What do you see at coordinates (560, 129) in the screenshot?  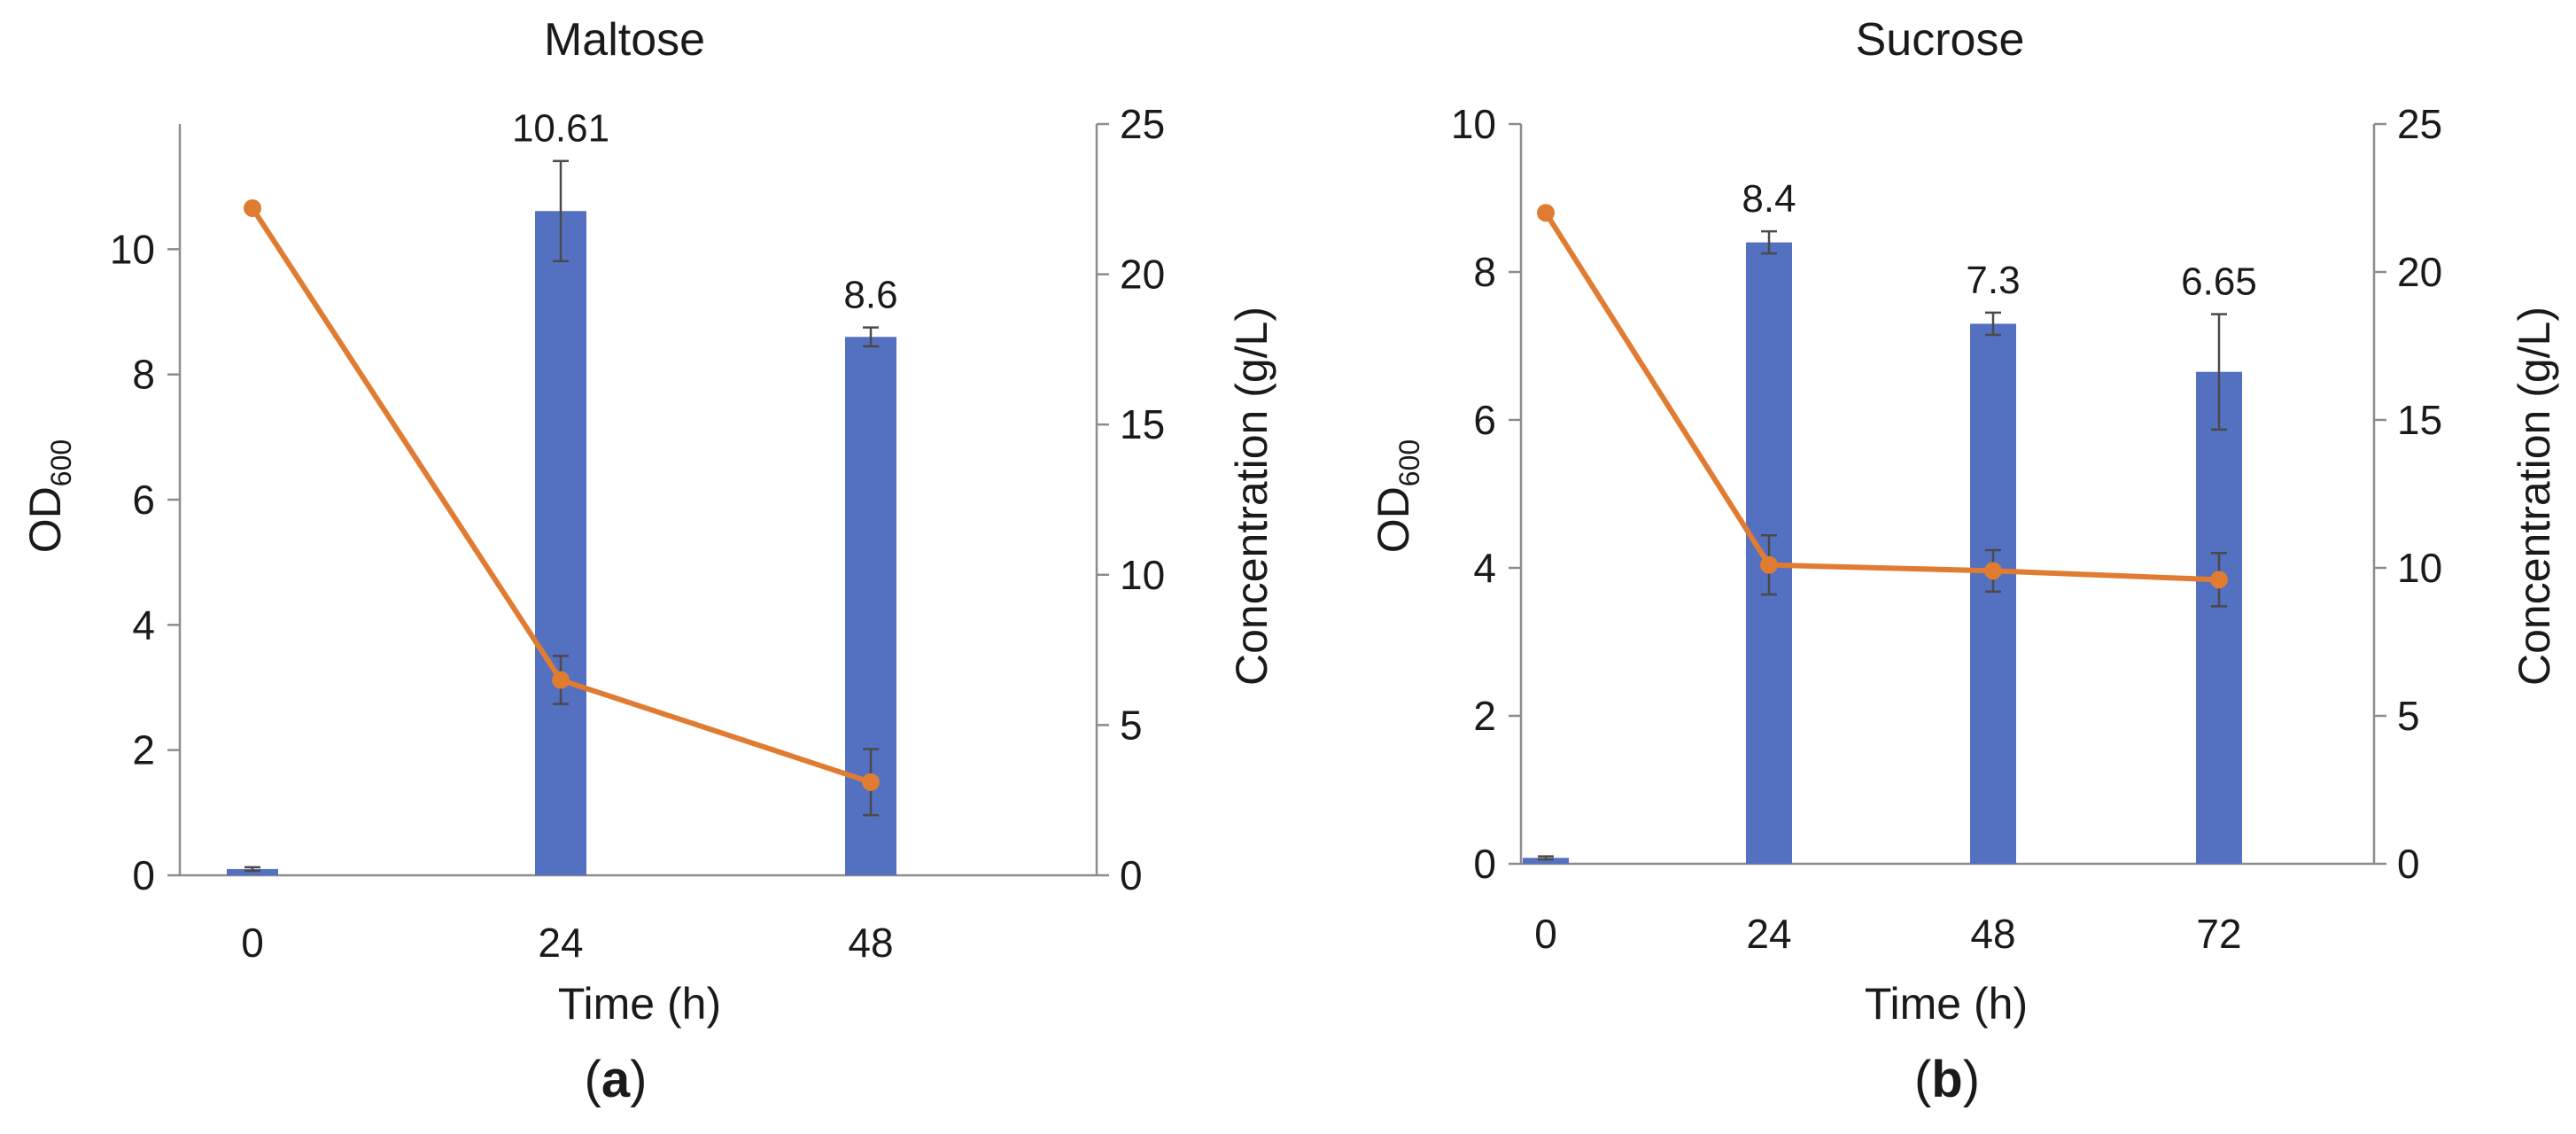 I see `bar-data-label: 10.61` at bounding box center [560, 129].